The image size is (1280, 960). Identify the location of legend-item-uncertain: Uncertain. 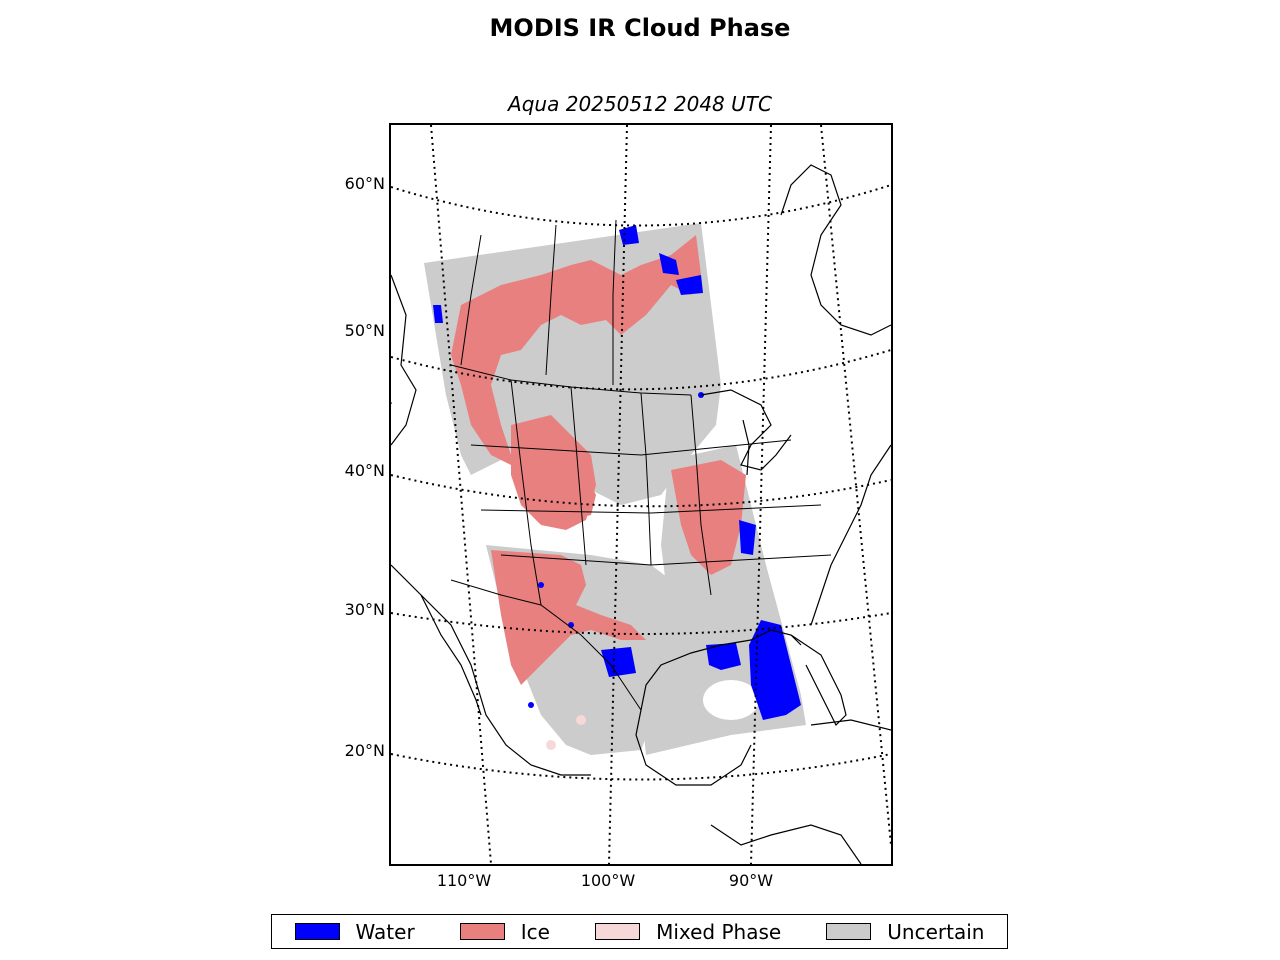
(905, 932).